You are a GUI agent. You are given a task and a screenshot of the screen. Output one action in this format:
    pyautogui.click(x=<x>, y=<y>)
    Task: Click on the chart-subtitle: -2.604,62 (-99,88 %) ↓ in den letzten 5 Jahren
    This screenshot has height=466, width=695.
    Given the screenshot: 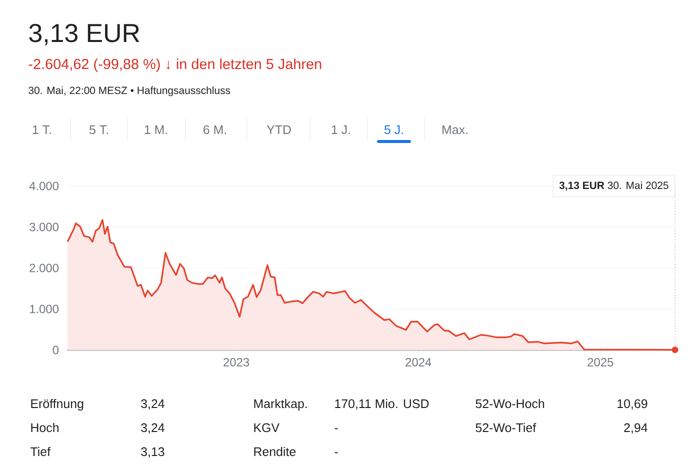 What is the action you would take?
    pyautogui.click(x=175, y=65)
    